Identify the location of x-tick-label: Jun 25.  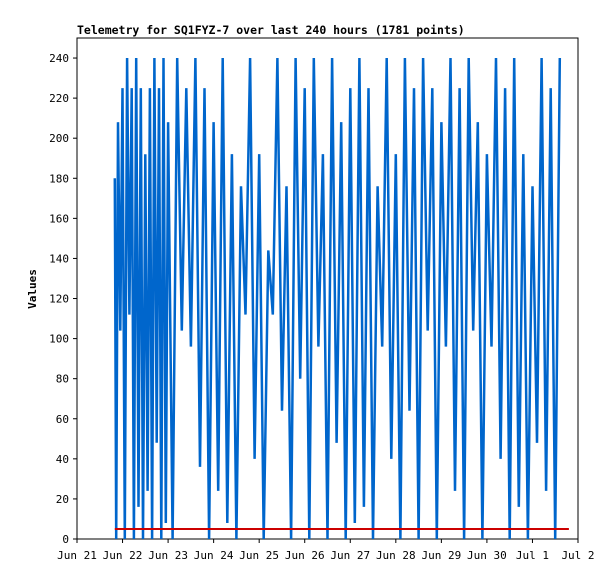
(259, 555).